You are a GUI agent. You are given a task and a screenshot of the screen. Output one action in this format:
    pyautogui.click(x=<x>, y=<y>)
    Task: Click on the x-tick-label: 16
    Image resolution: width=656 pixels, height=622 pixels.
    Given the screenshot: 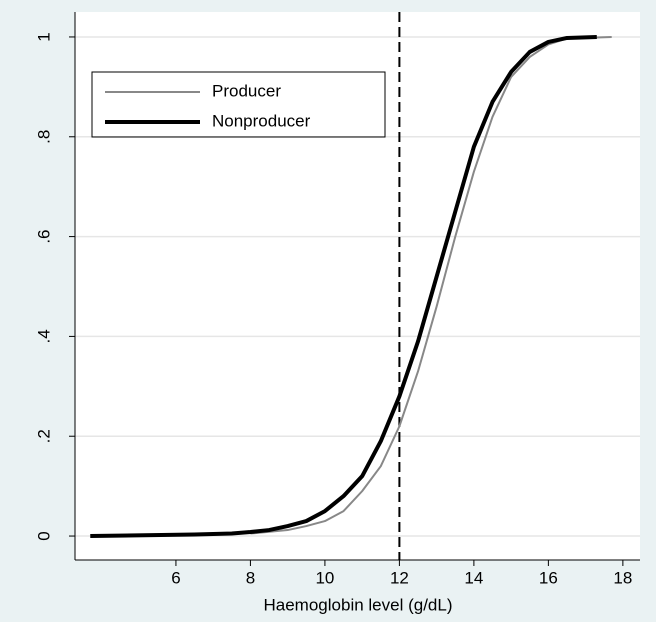 What is the action you would take?
    pyautogui.click(x=548, y=577)
    